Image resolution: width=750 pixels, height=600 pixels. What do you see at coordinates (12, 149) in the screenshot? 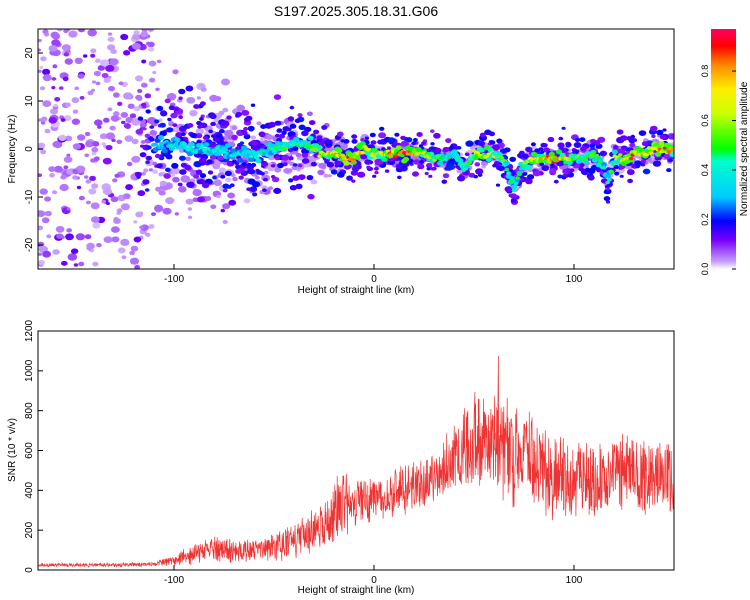
I see `spectrogram-y-label: Frequency (Hz)` at bounding box center [12, 149].